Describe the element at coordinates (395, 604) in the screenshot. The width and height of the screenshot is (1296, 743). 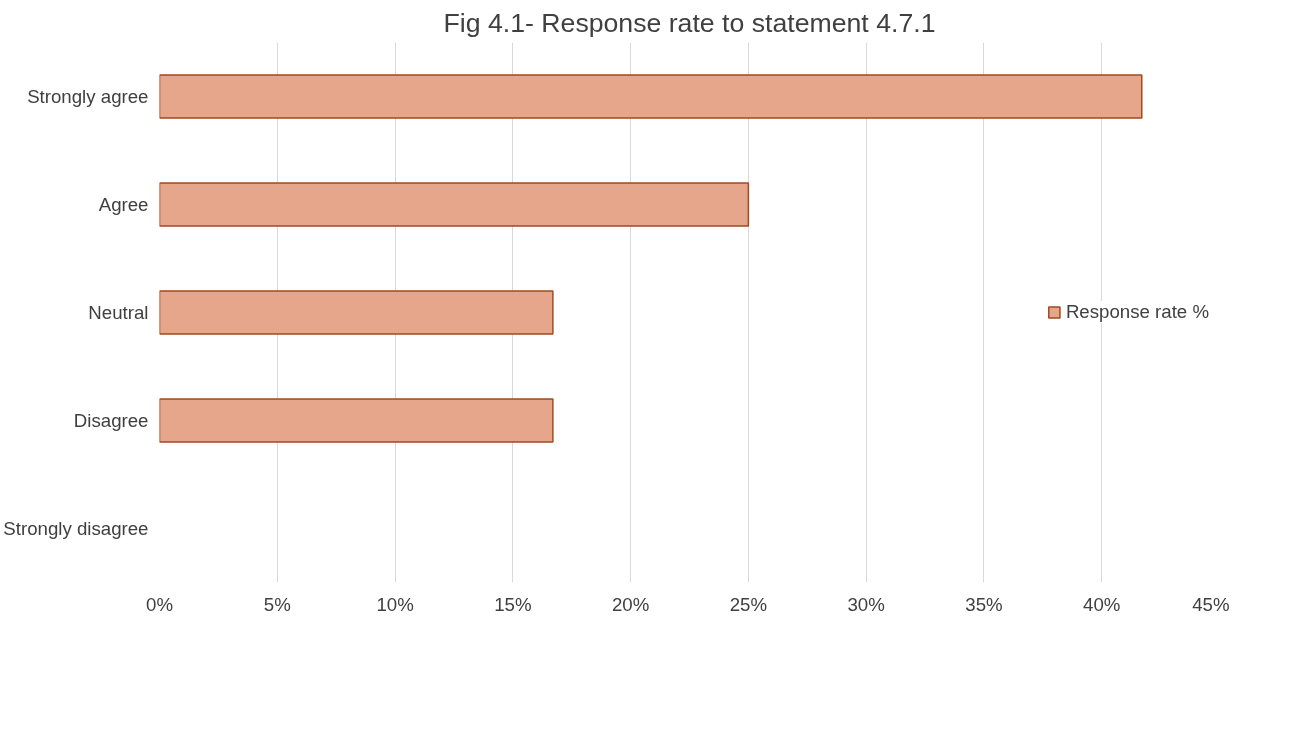
I see `x-tick-label: 10%` at that location.